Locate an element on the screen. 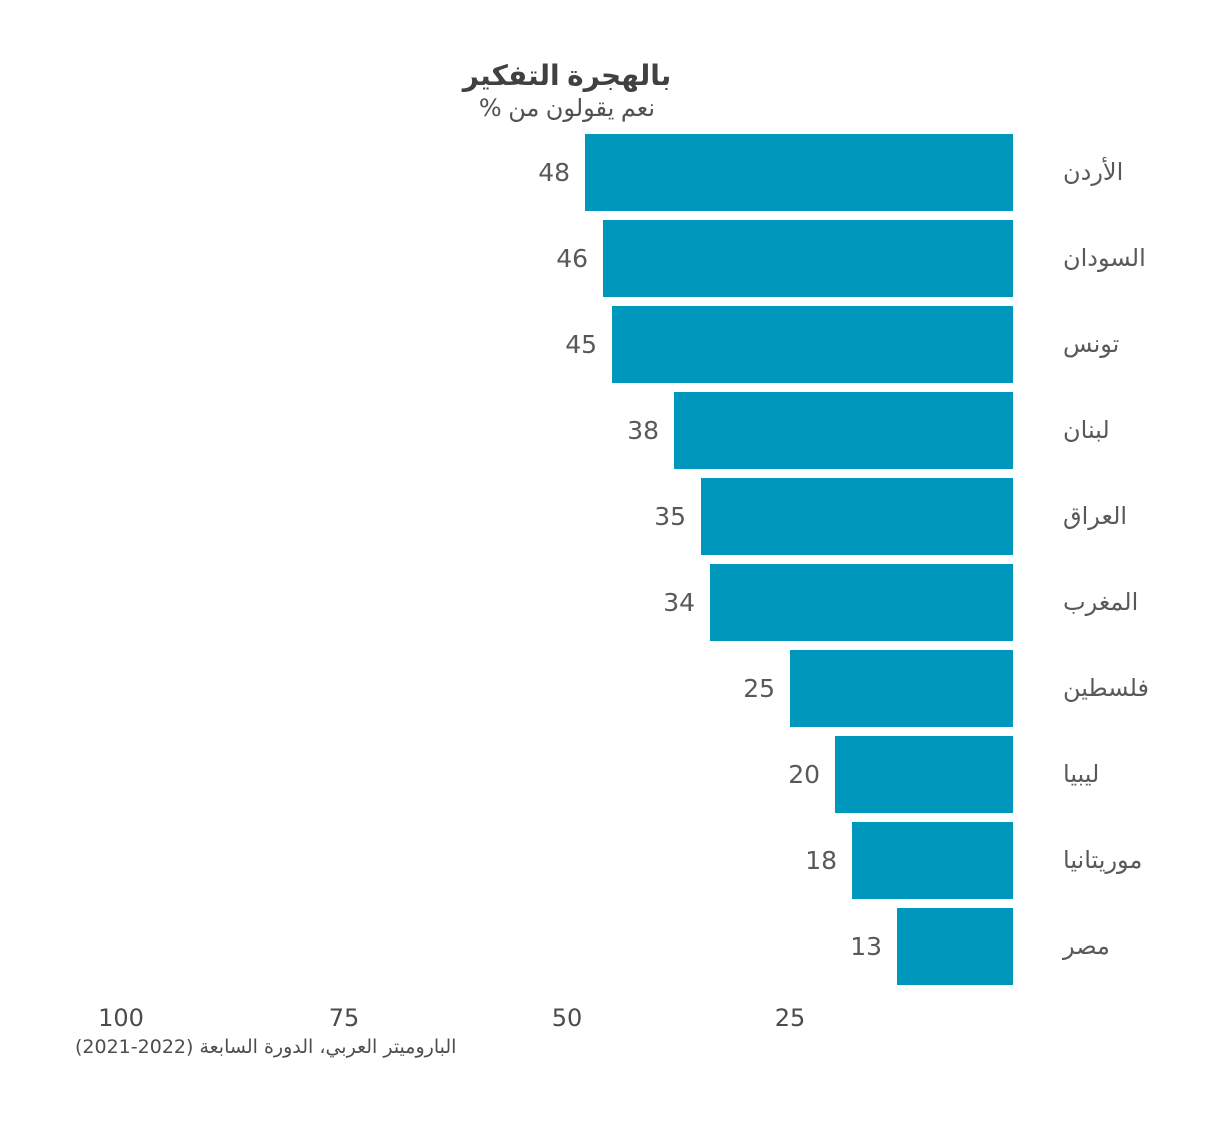  value-label: 25 is located at coordinates (759, 688).